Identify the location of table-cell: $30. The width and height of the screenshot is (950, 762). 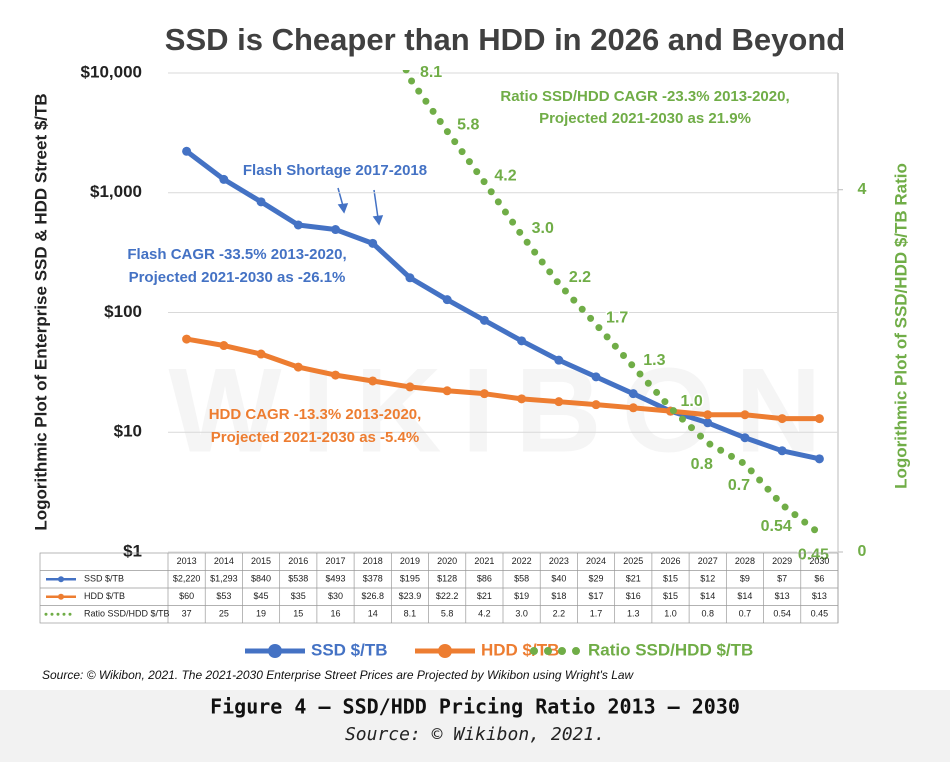
(335, 596).